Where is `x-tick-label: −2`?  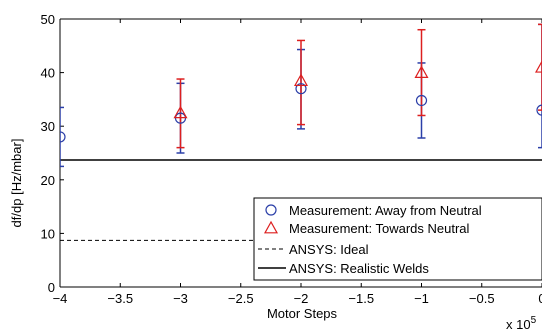
x-tick-label: −2 is located at coordinates (301, 298).